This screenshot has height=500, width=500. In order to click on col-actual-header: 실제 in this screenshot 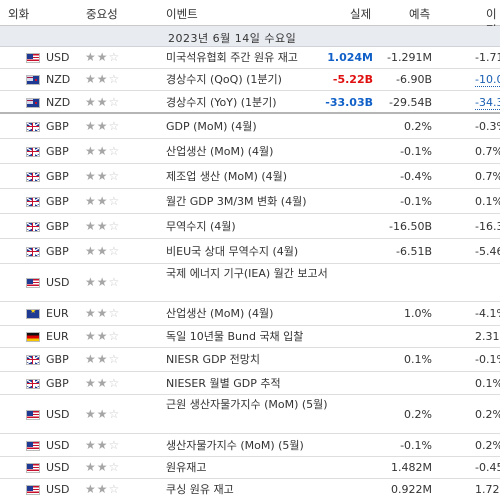, I will do `click(361, 14)`.